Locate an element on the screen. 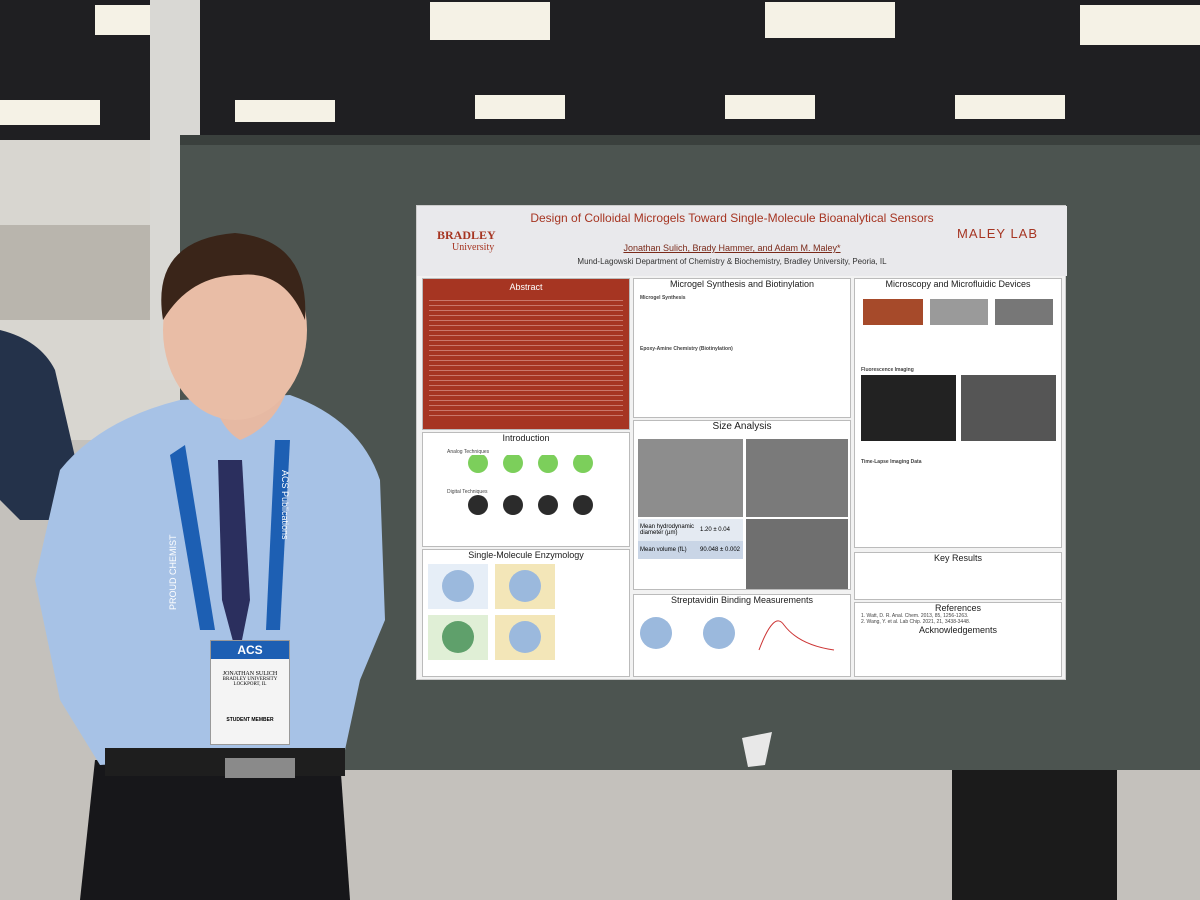  streptavidin-figure is located at coordinates (737, 634).